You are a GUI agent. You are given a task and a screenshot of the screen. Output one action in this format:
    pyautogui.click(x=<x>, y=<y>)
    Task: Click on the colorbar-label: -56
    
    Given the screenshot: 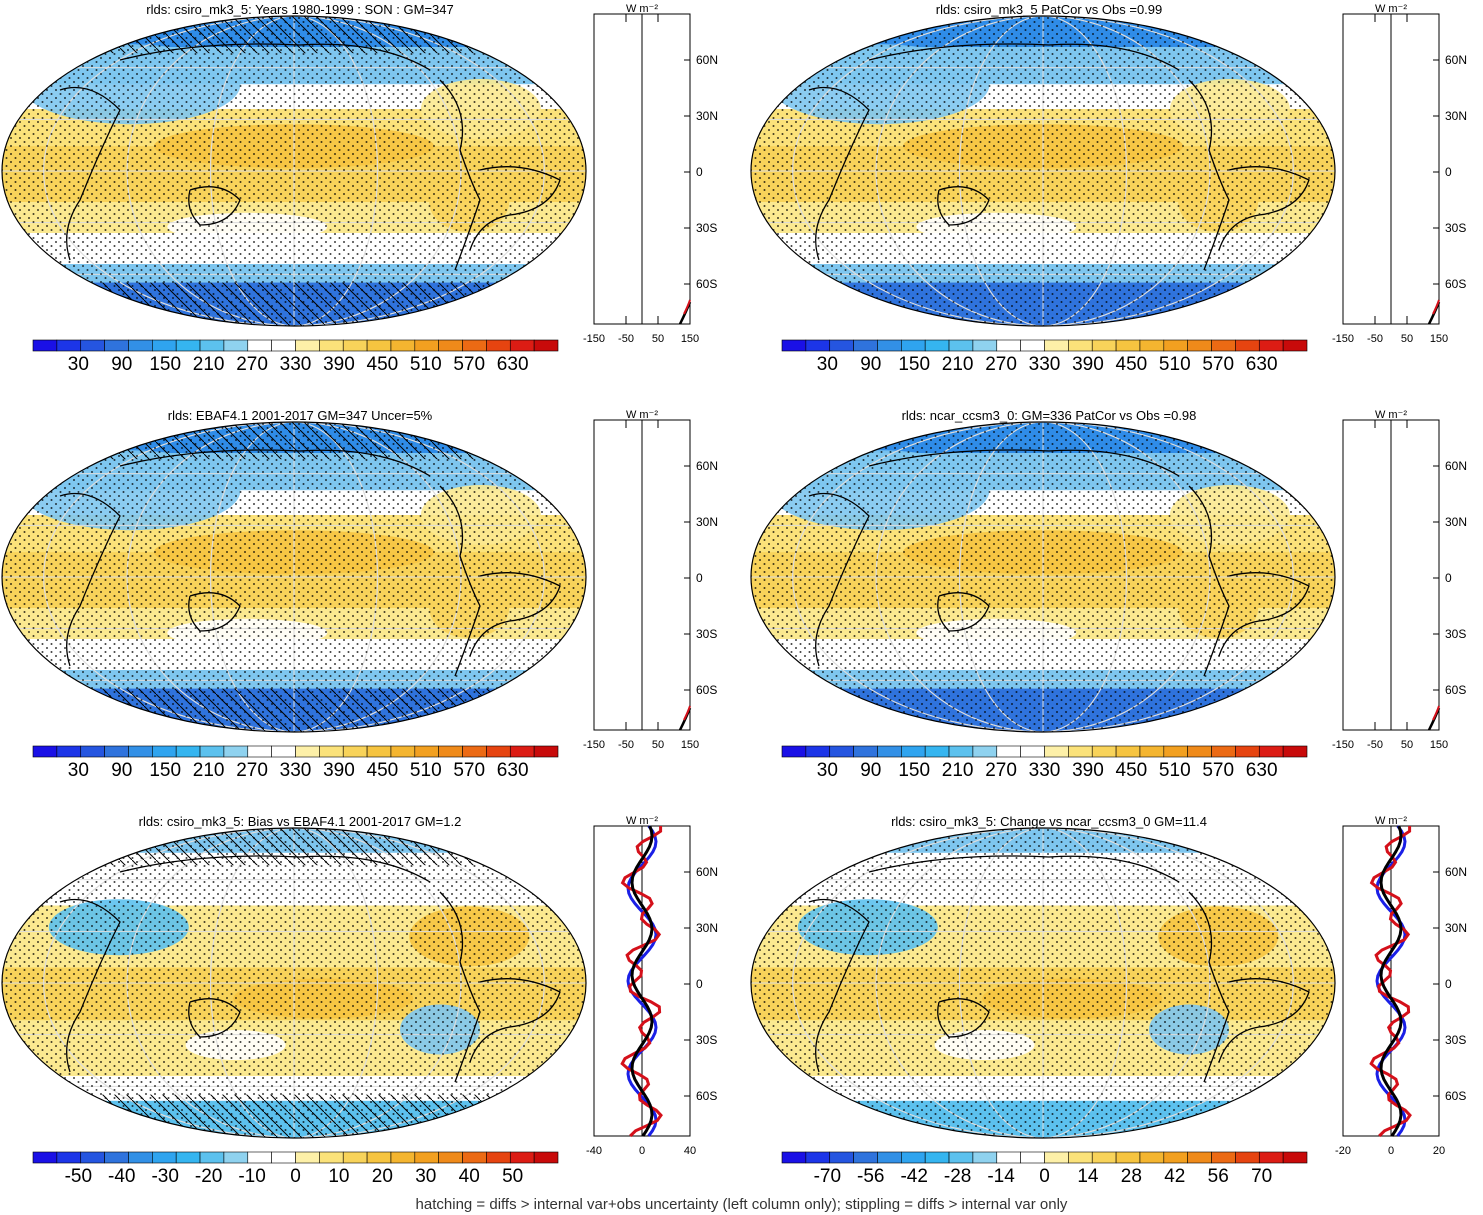 What is the action you would take?
    pyautogui.click(x=871, y=1176)
    